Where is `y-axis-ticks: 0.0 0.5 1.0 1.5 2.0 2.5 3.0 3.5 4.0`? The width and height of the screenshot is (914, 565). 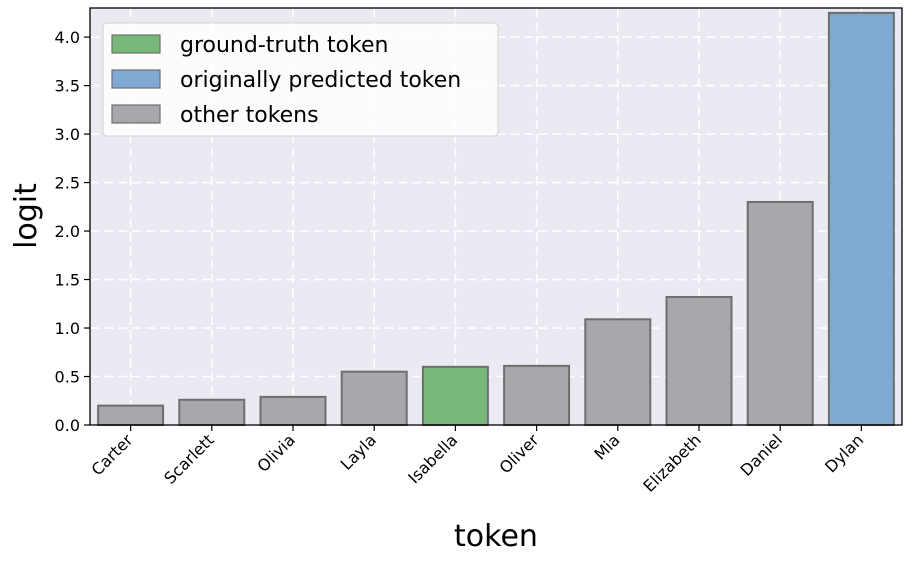
y-axis-ticks: 0.0 0.5 1.0 1.5 2.0 2.5 3.0 3.5 4.0 is located at coordinates (72, 231).